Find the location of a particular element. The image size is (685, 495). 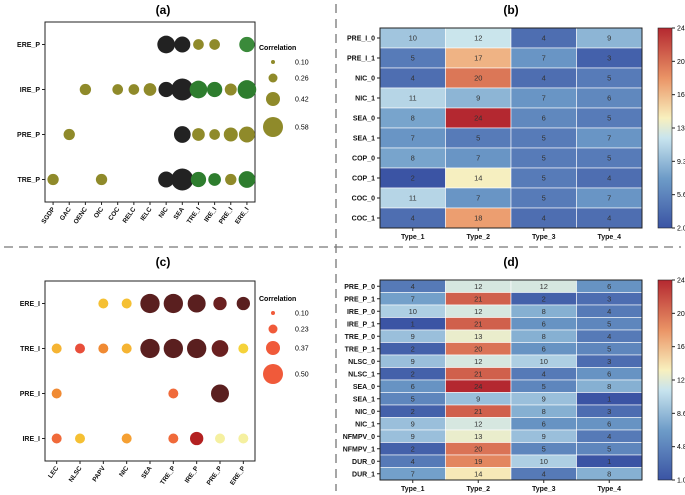

y-tick-label: PRE_I is located at coordinates (30, 394).